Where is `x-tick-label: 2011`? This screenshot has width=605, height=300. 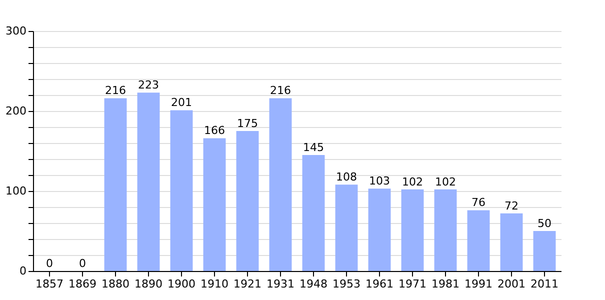
x-tick-label: 2011 is located at coordinates (544, 284).